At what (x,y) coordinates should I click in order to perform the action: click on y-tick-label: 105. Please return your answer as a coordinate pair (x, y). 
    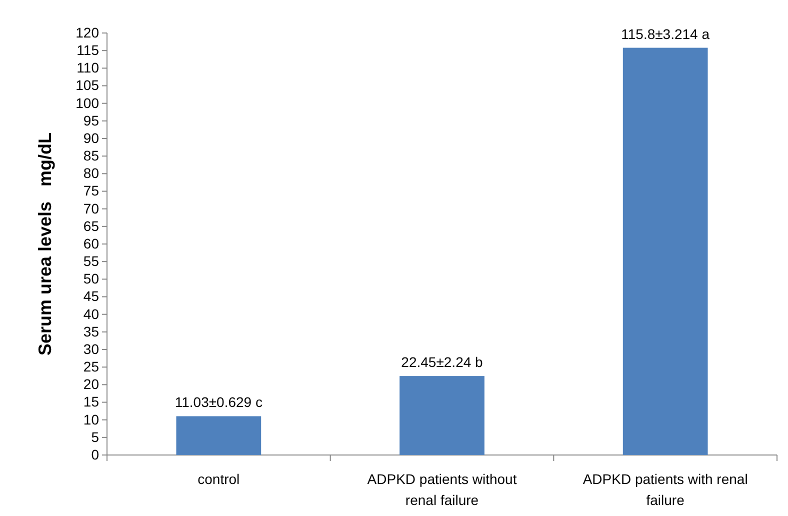
    Looking at the image, I should click on (88, 85).